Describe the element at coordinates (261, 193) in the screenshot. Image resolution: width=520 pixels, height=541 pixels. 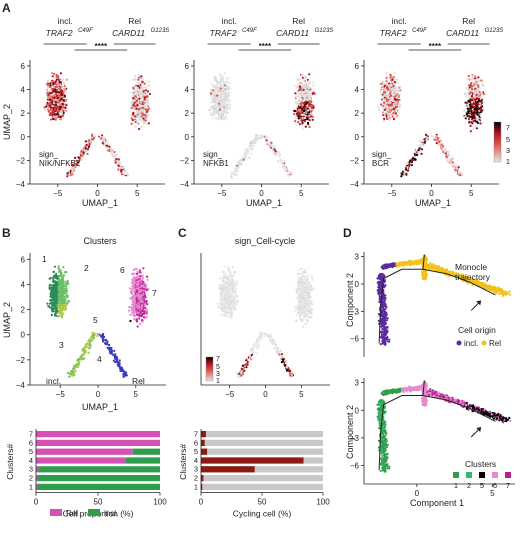
I see `x-tick-label: 0` at that location.